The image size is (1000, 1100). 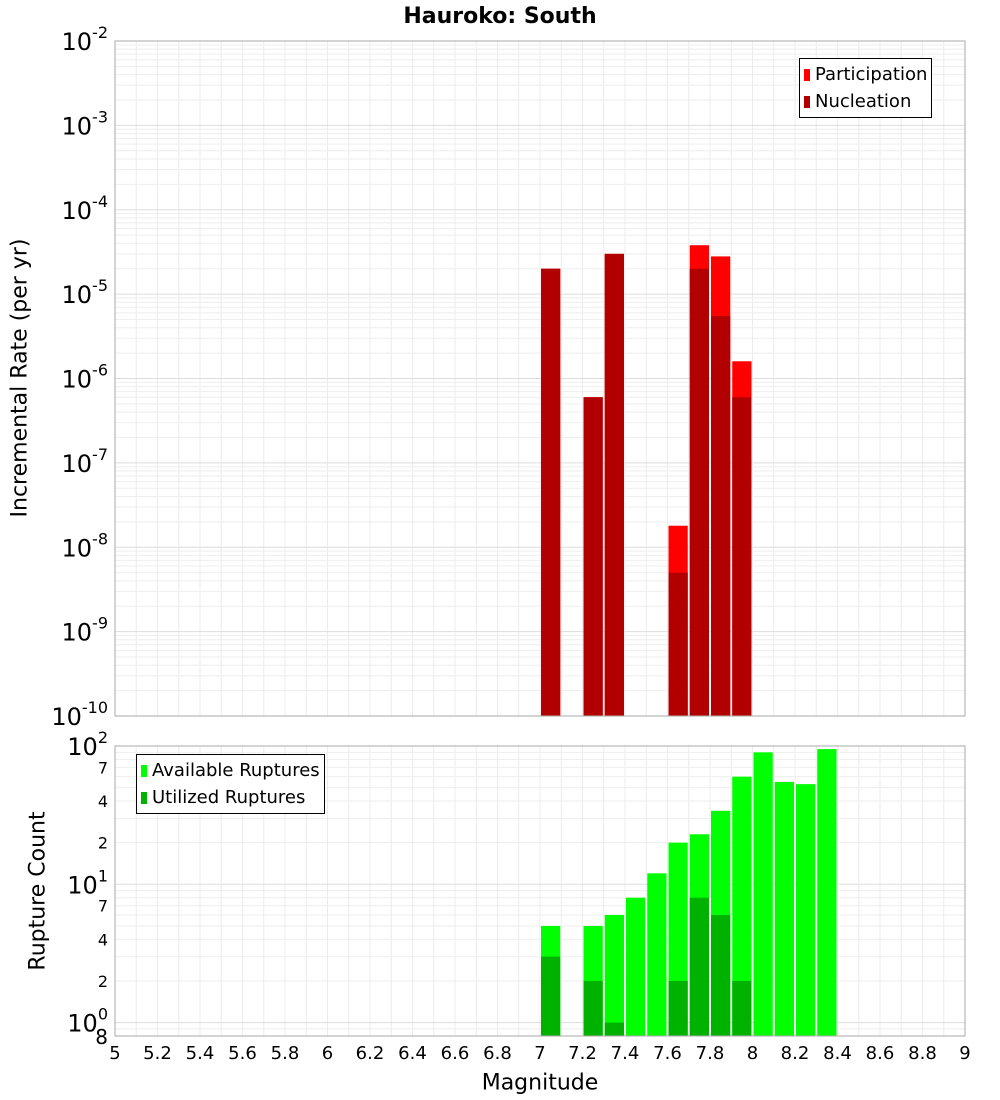 What do you see at coordinates (412, 1053) in the screenshot?
I see `x-tick-label: 6.4` at bounding box center [412, 1053].